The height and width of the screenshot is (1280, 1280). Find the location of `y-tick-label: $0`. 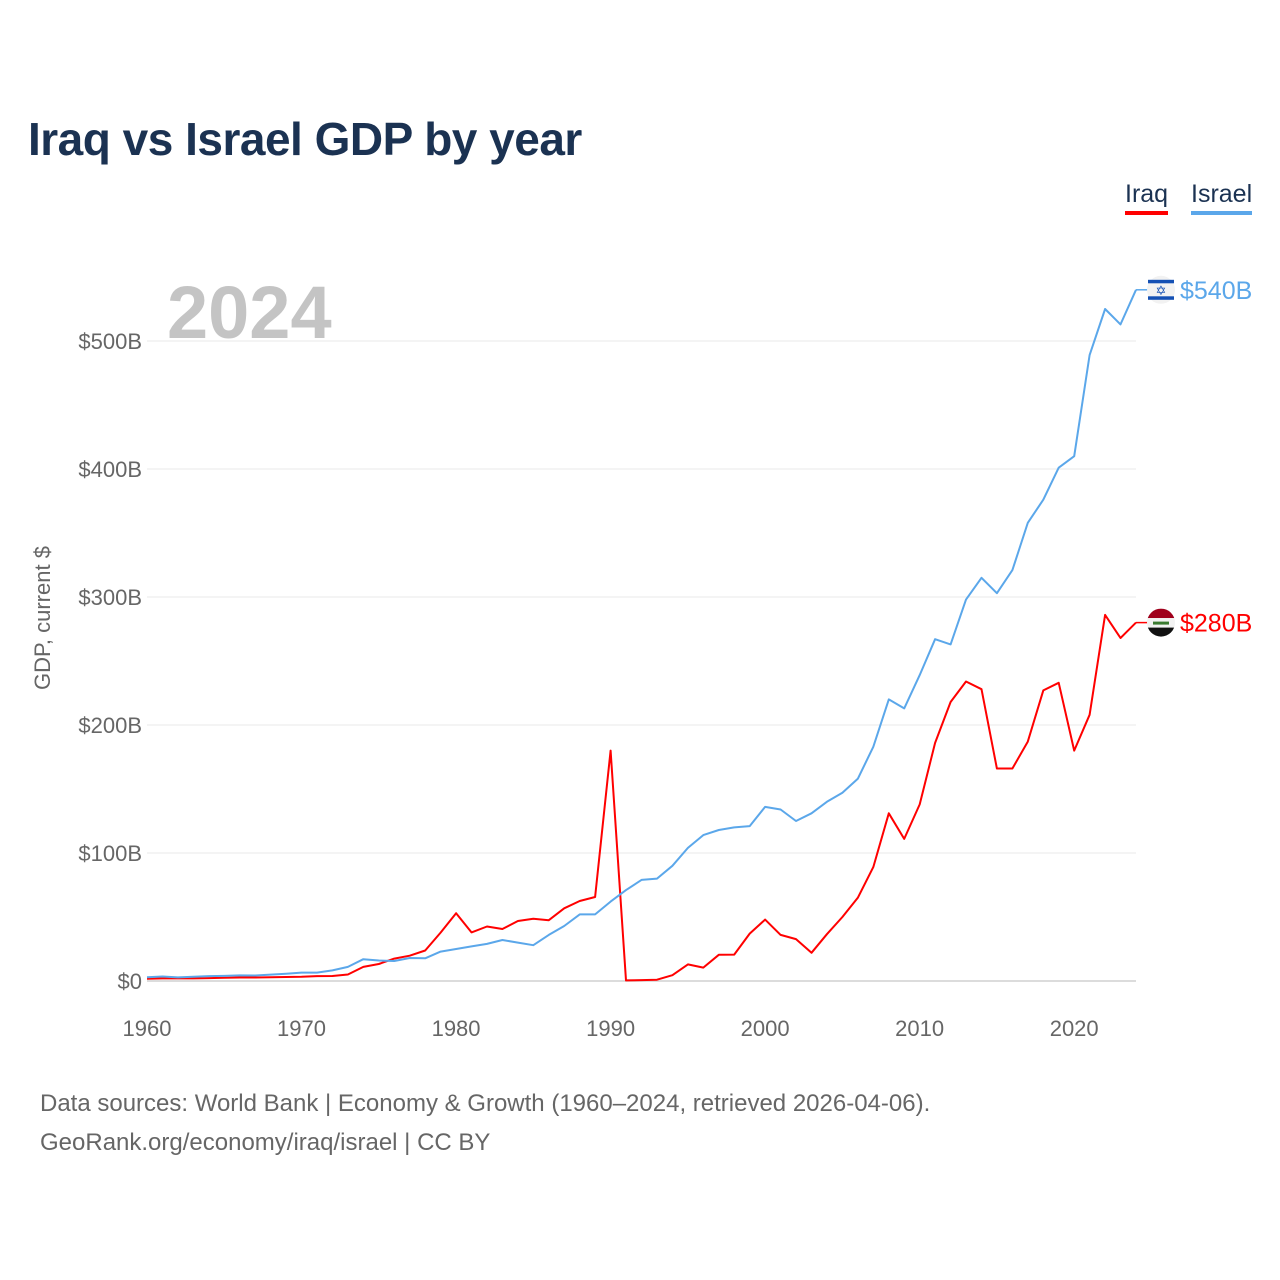

y-tick-label: $0 is located at coordinates (130, 981).